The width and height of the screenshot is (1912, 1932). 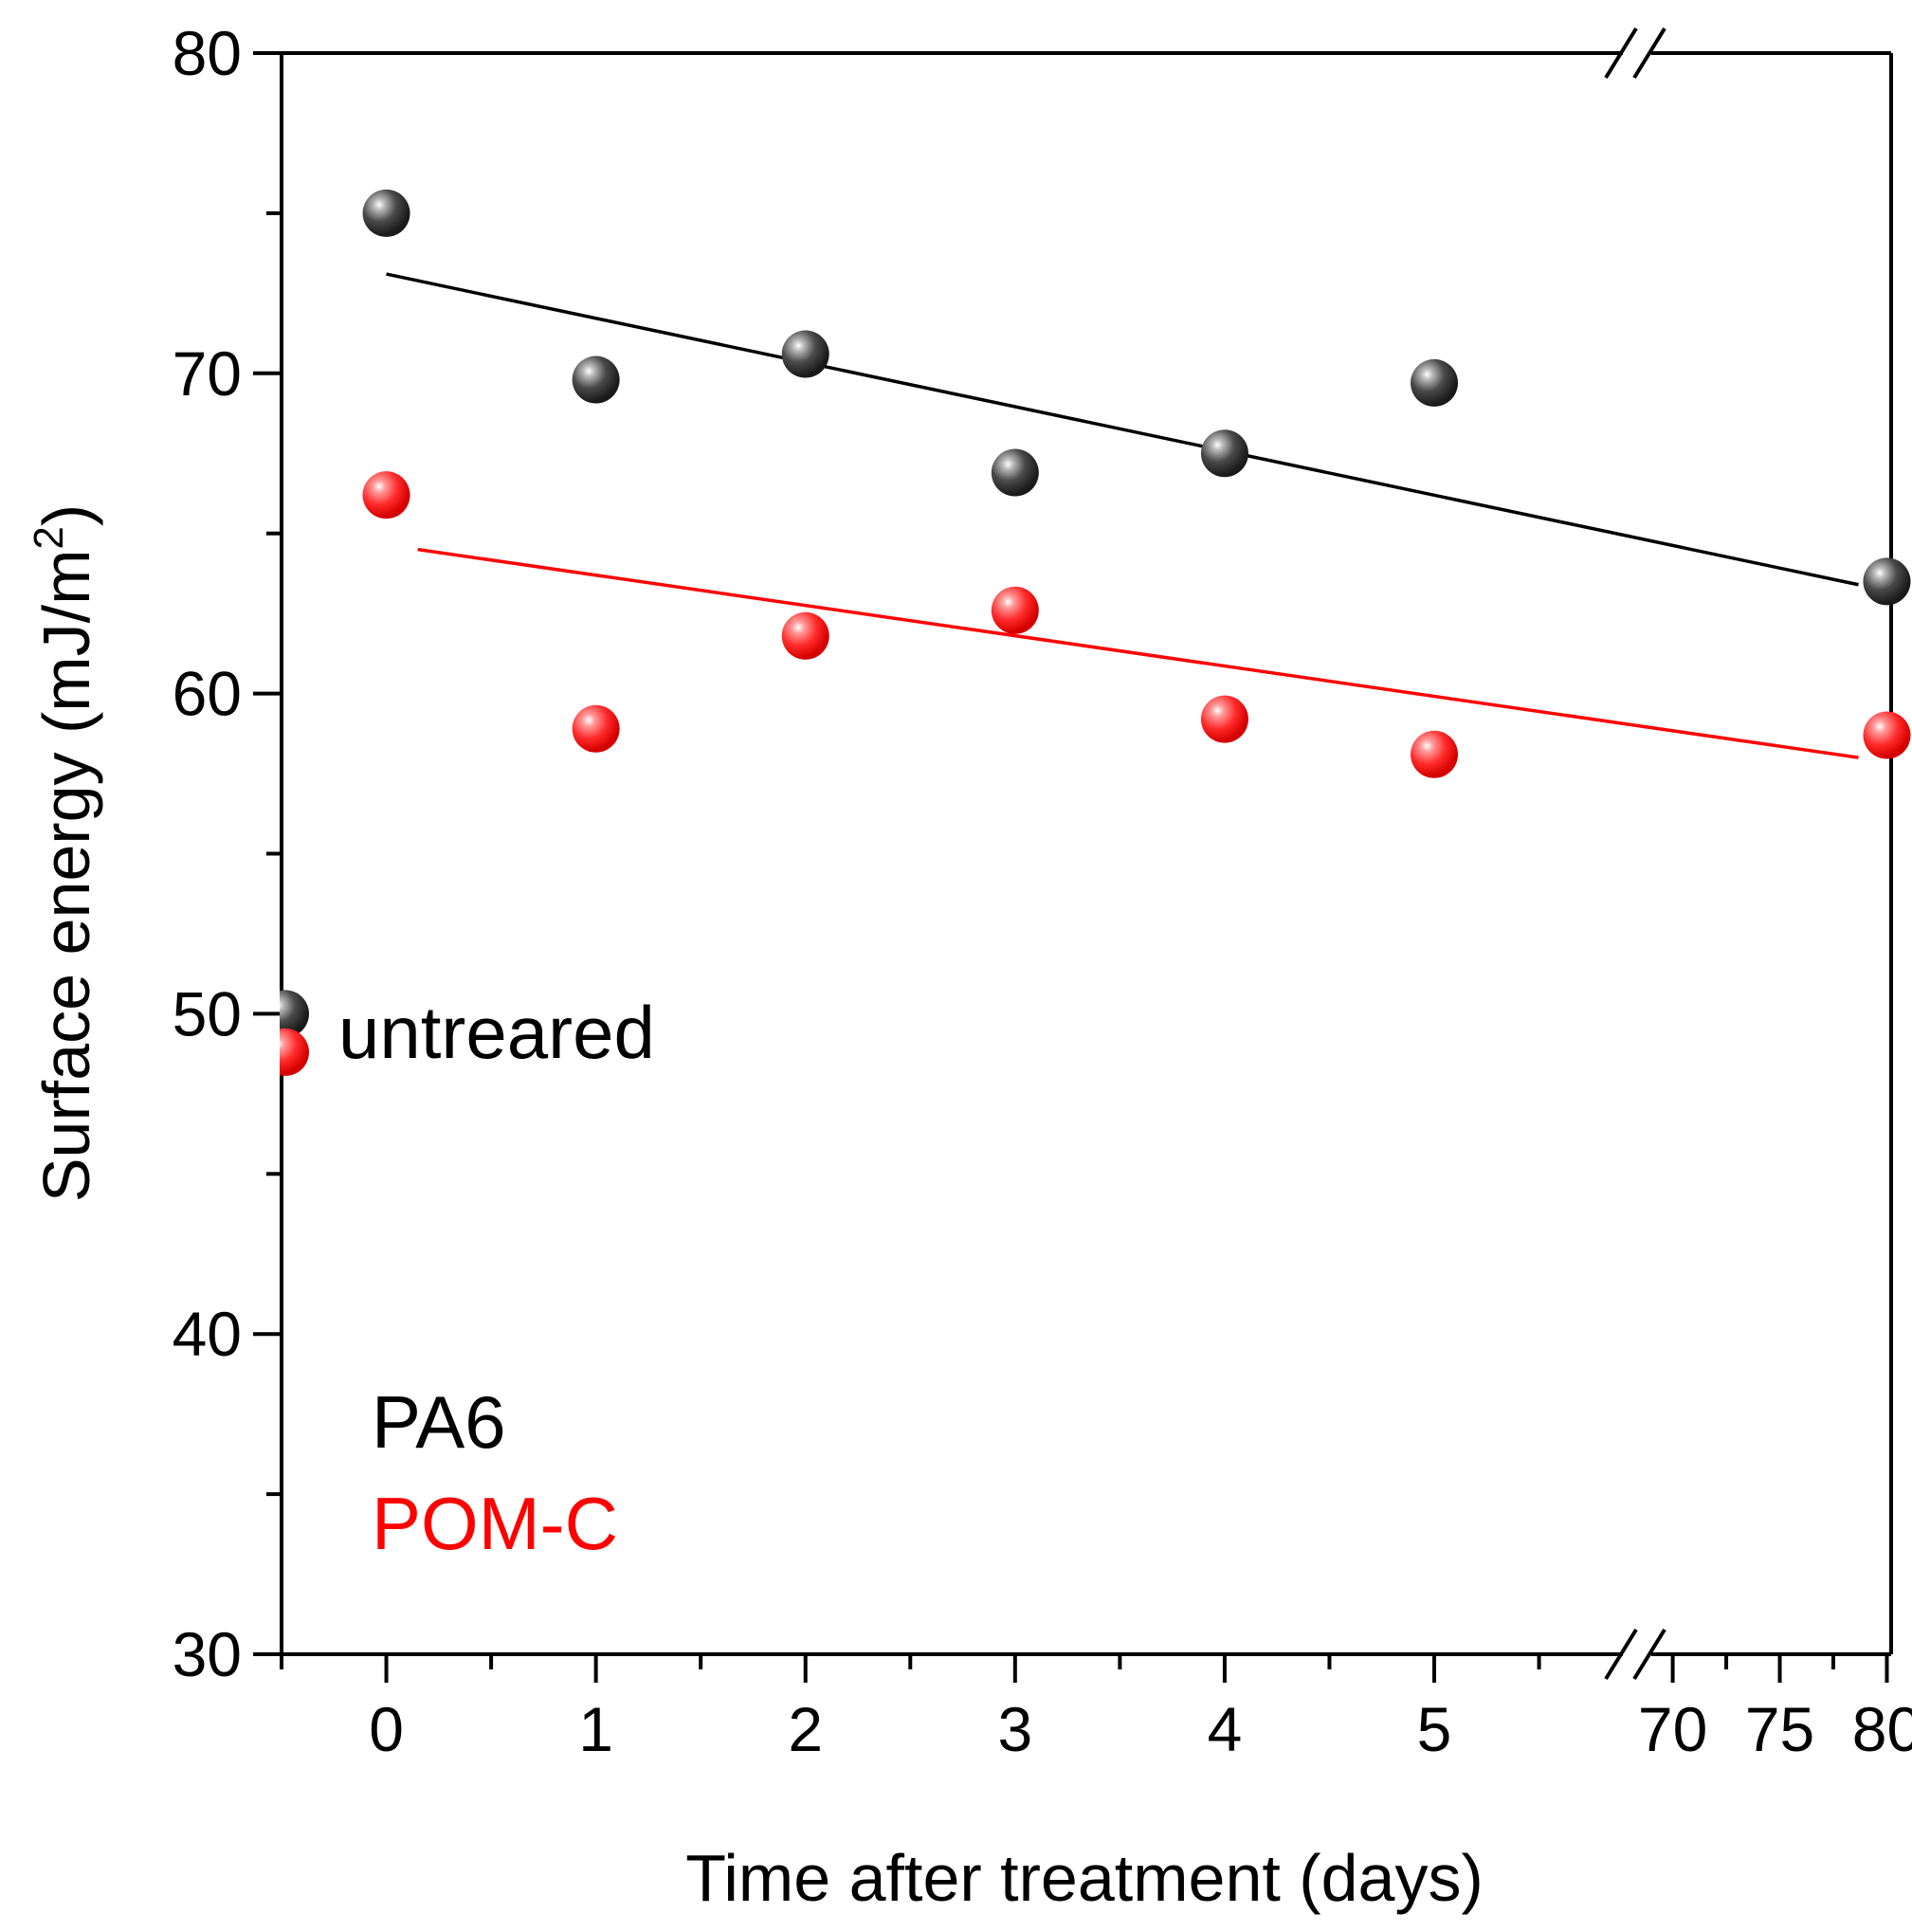 I want to click on x-tick-label: 1, so click(x=595, y=1729).